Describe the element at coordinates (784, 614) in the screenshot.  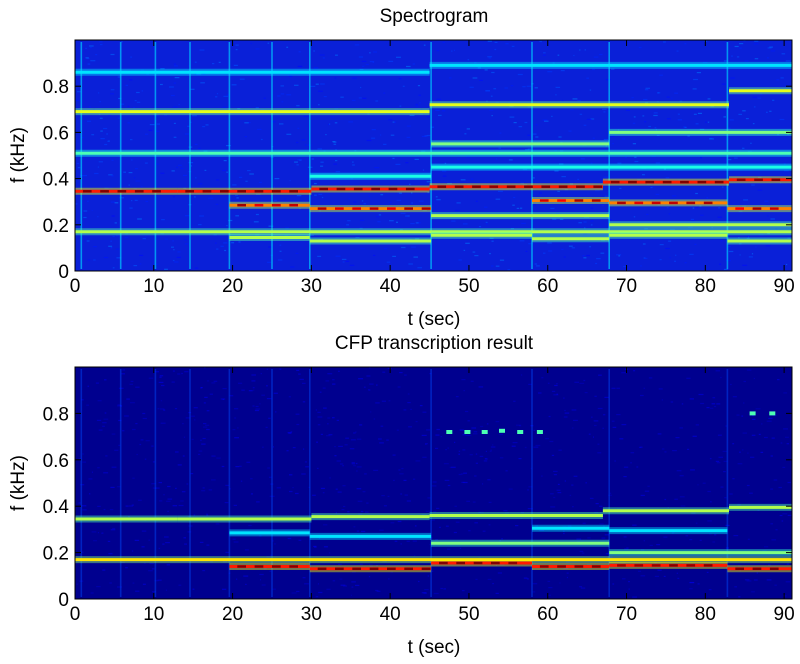
I see `cfp-x-tick-label: 90` at that location.